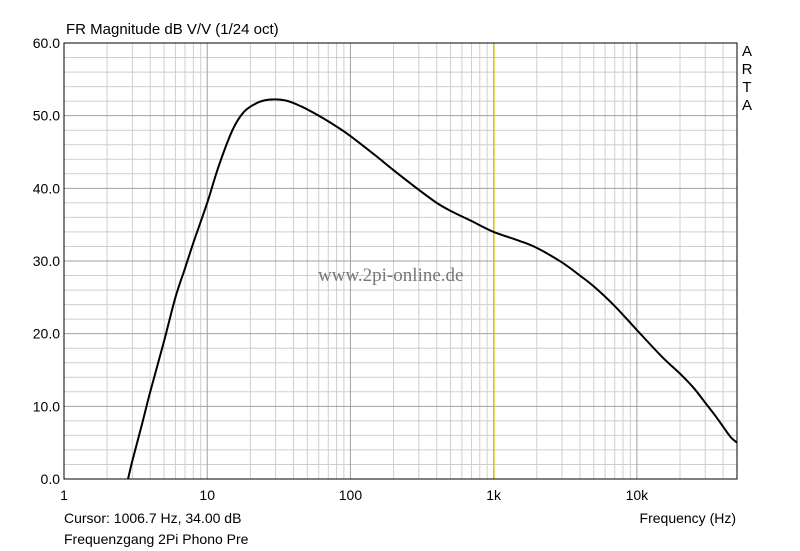 The image size is (800, 551). What do you see at coordinates (64, 495) in the screenshot?
I see `x-tick-label: 1` at bounding box center [64, 495].